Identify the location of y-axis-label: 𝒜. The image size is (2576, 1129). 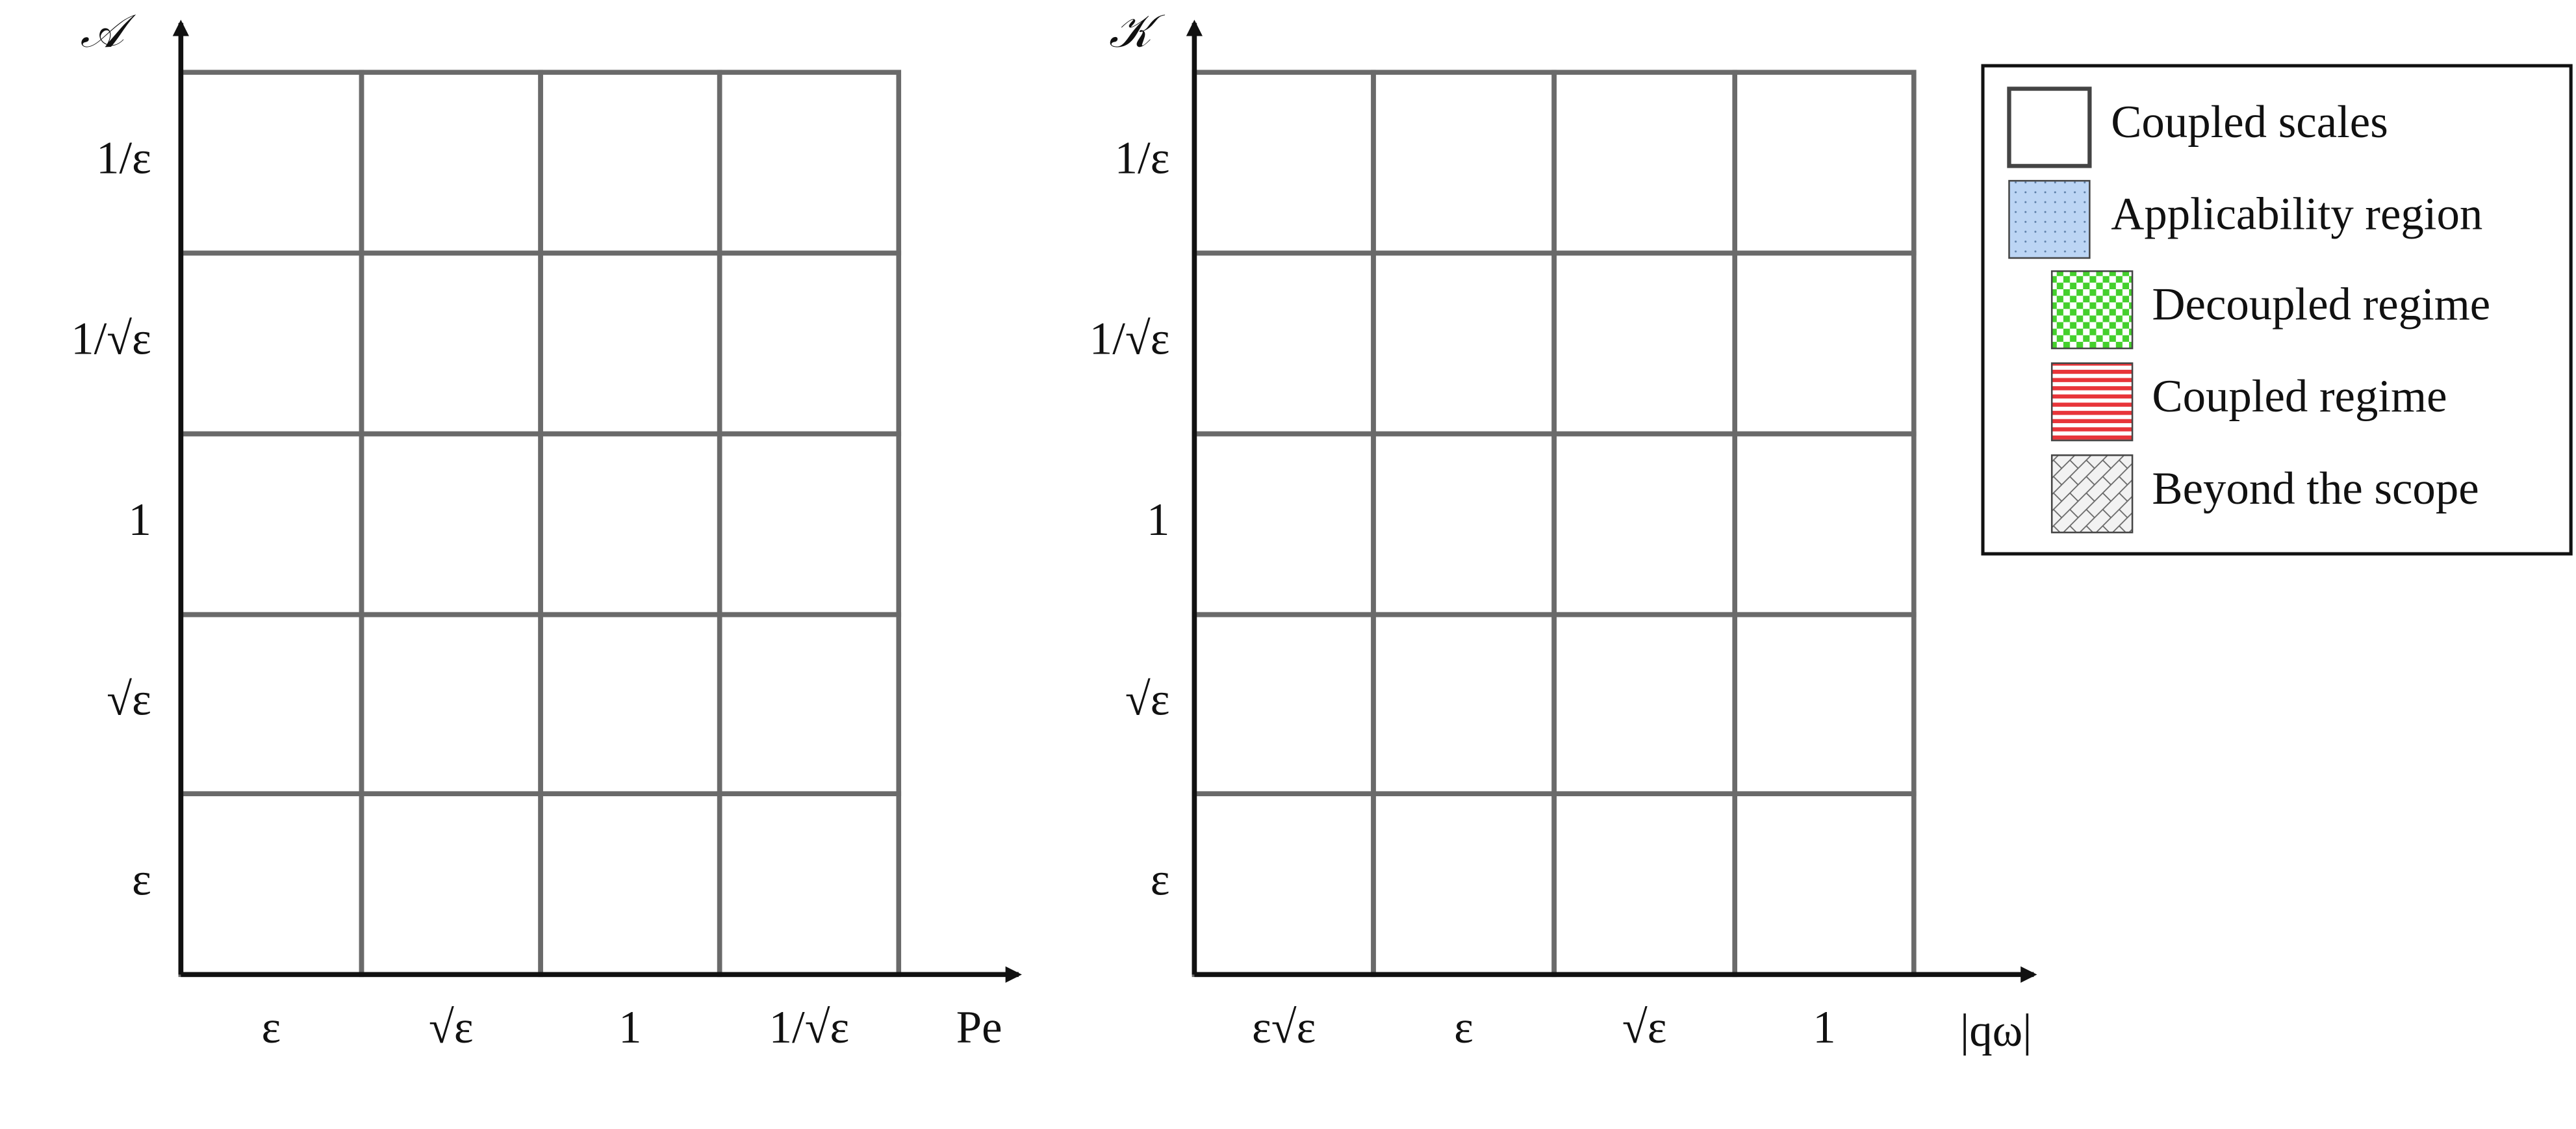
(108, 31).